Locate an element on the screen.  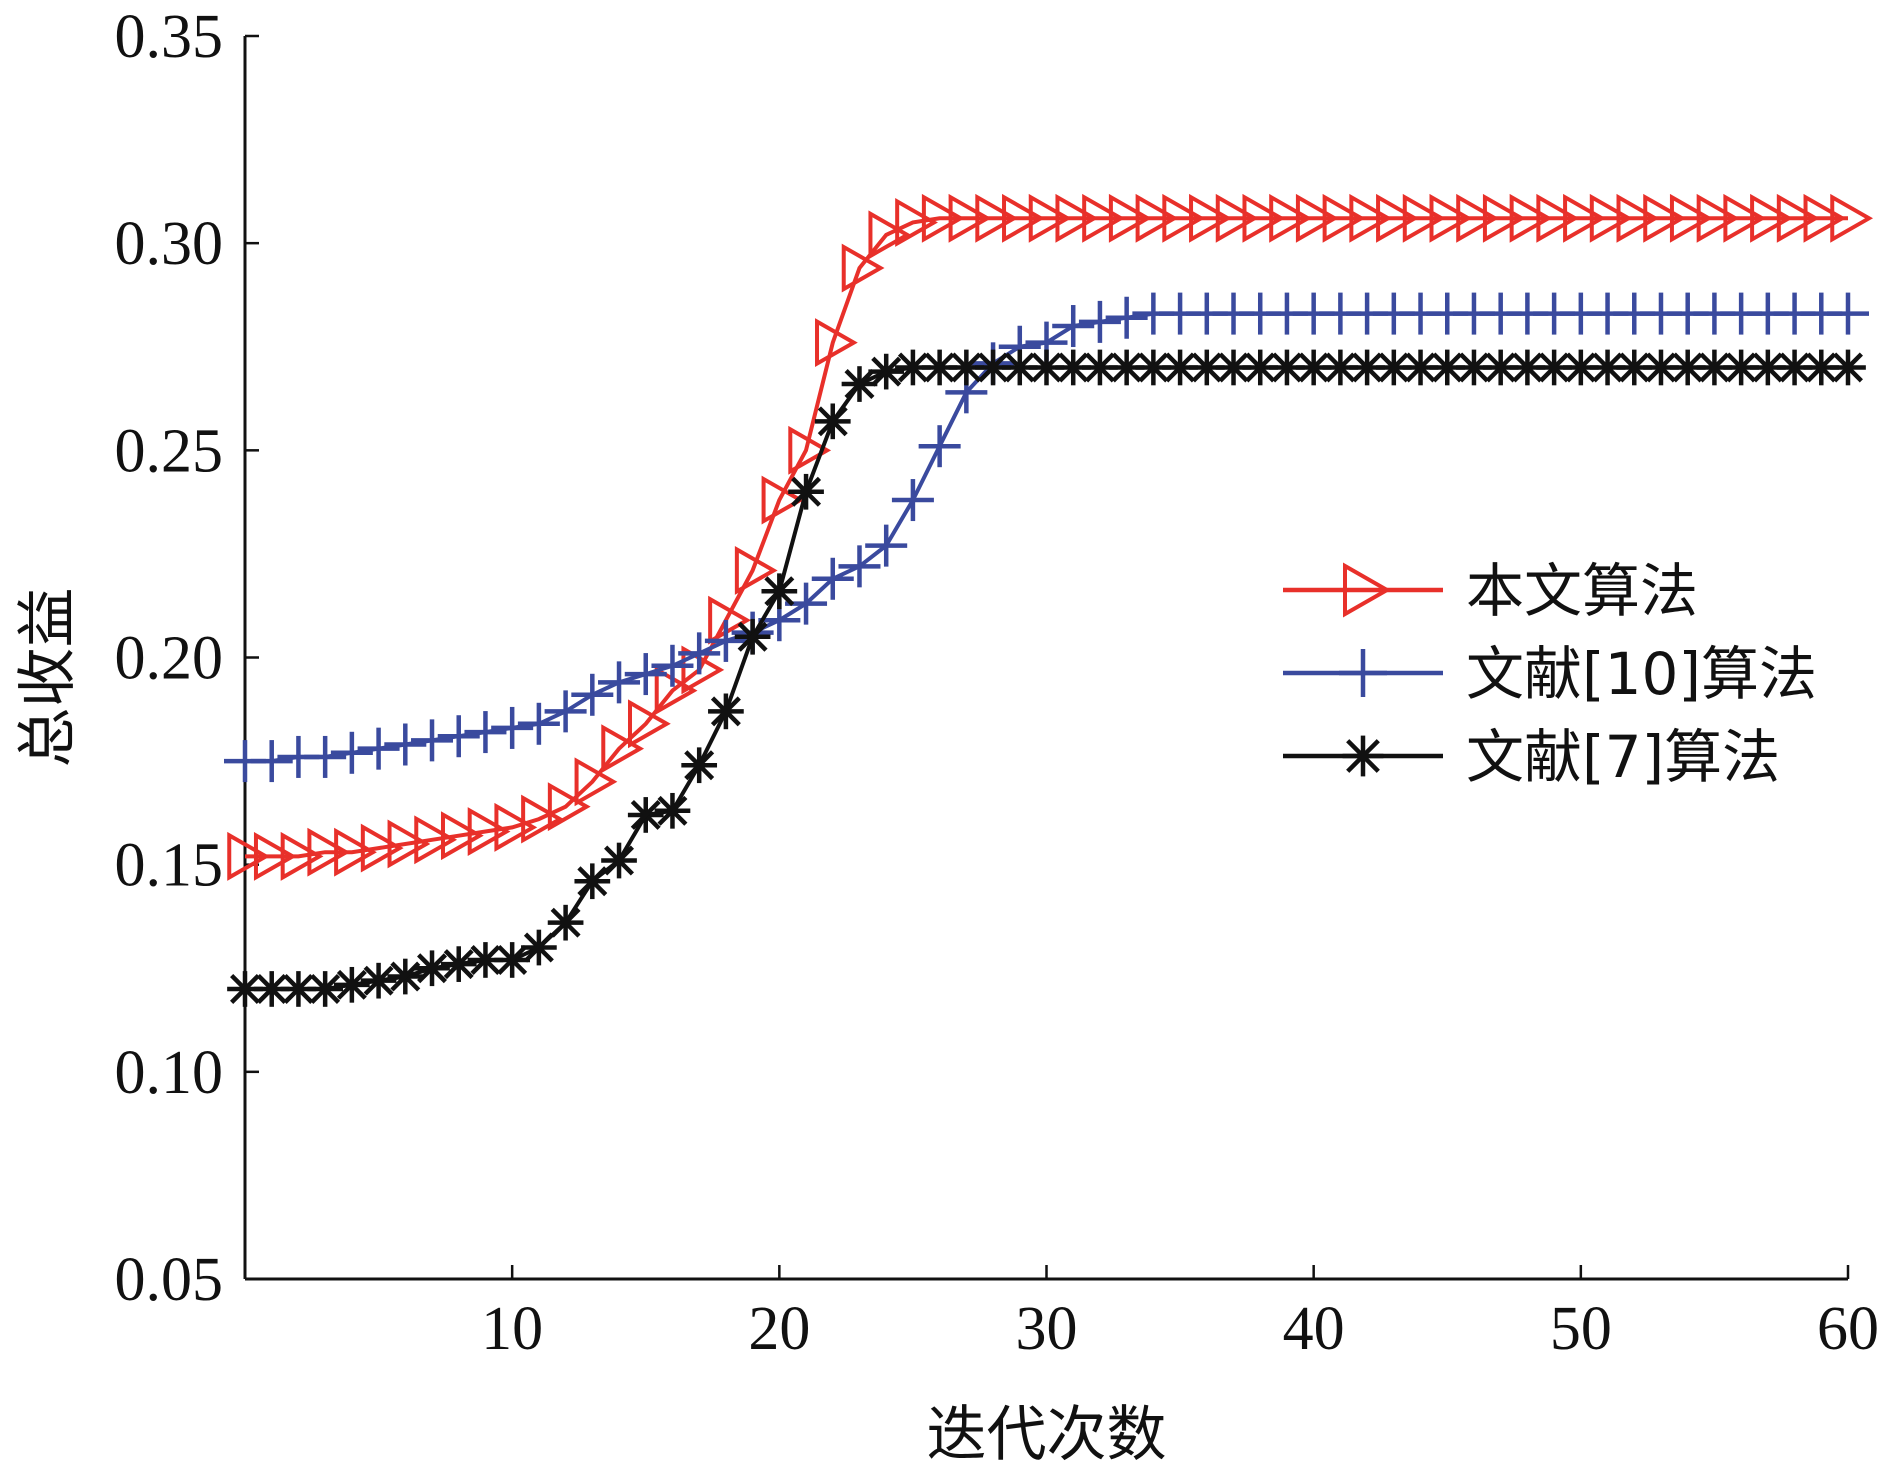
y-axis-title: 总收益 is located at coordinates (48, 678).